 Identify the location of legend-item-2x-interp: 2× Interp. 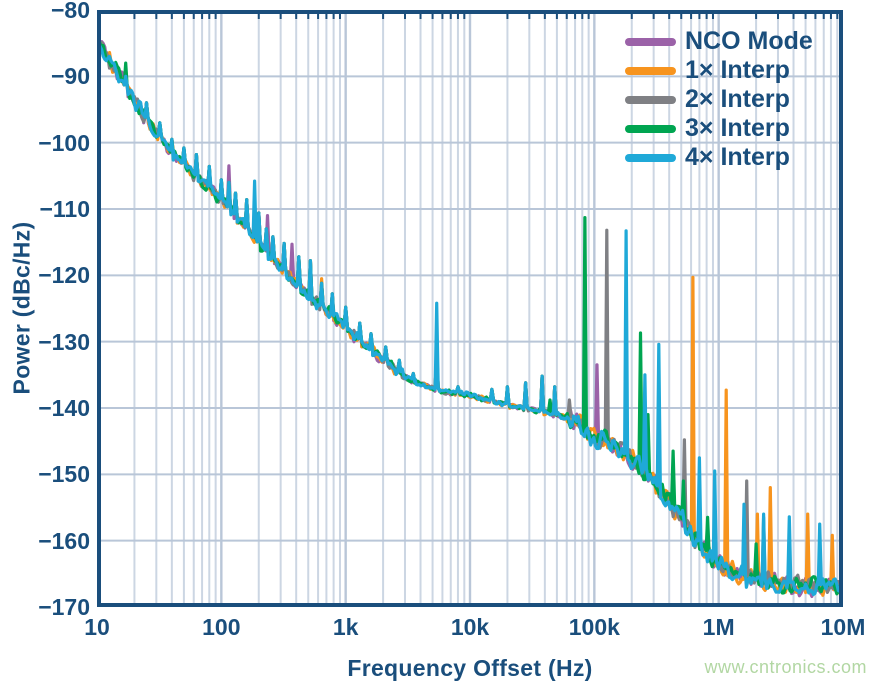
(719, 99).